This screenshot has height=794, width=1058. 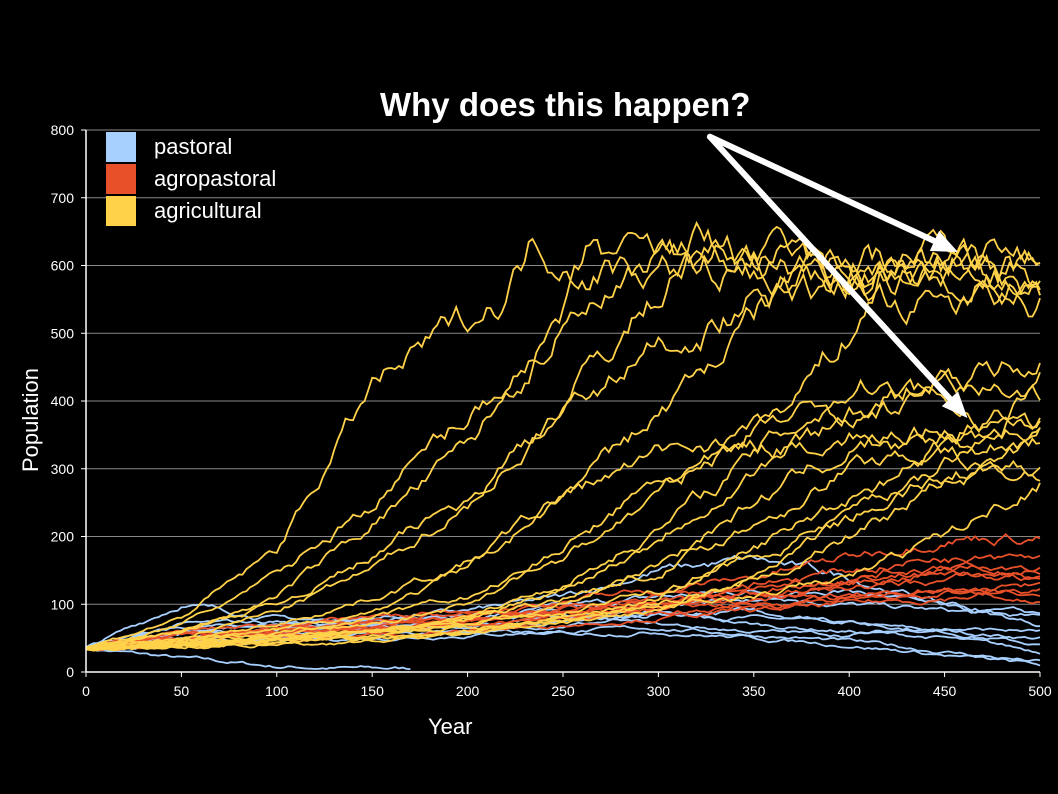 I want to click on legend-item-agricultural: agricultural, so click(x=191, y=211).